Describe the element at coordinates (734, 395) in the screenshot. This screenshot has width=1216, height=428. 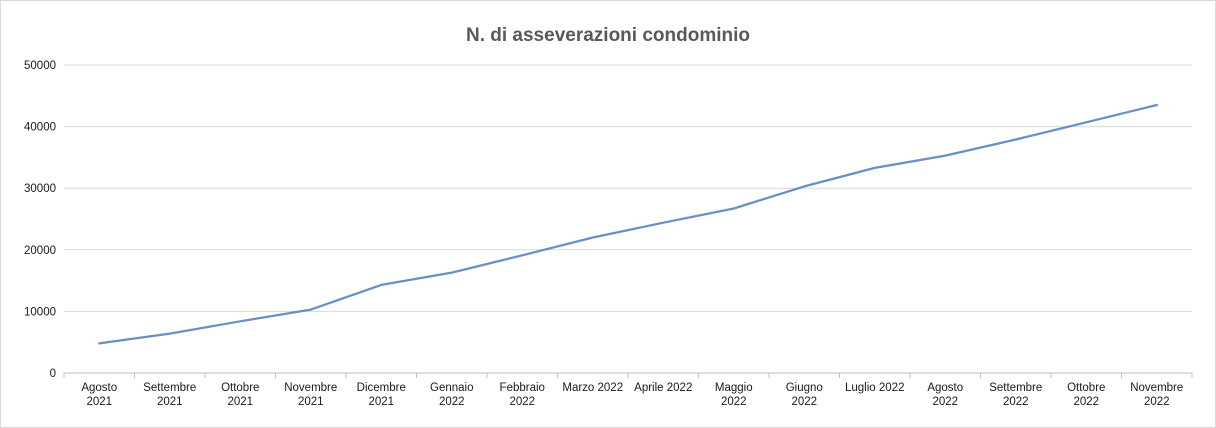
I see `x-tick-label: Maggio 2022` at that location.